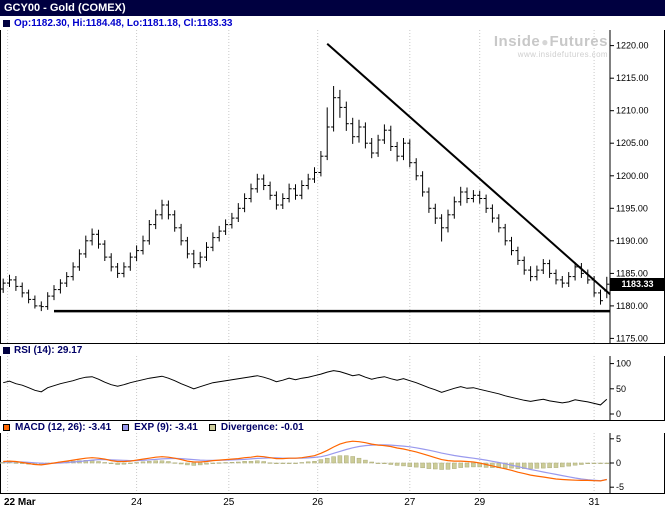 The image size is (665, 517). Describe the element at coordinates (632, 78) in the screenshot. I see `y-axis-tick-label: 1215.00` at that location.